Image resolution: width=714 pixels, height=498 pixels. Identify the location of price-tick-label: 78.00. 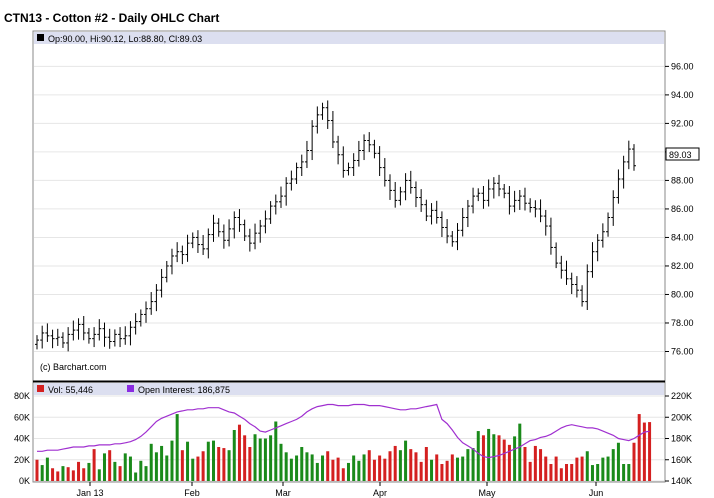
(682, 323).